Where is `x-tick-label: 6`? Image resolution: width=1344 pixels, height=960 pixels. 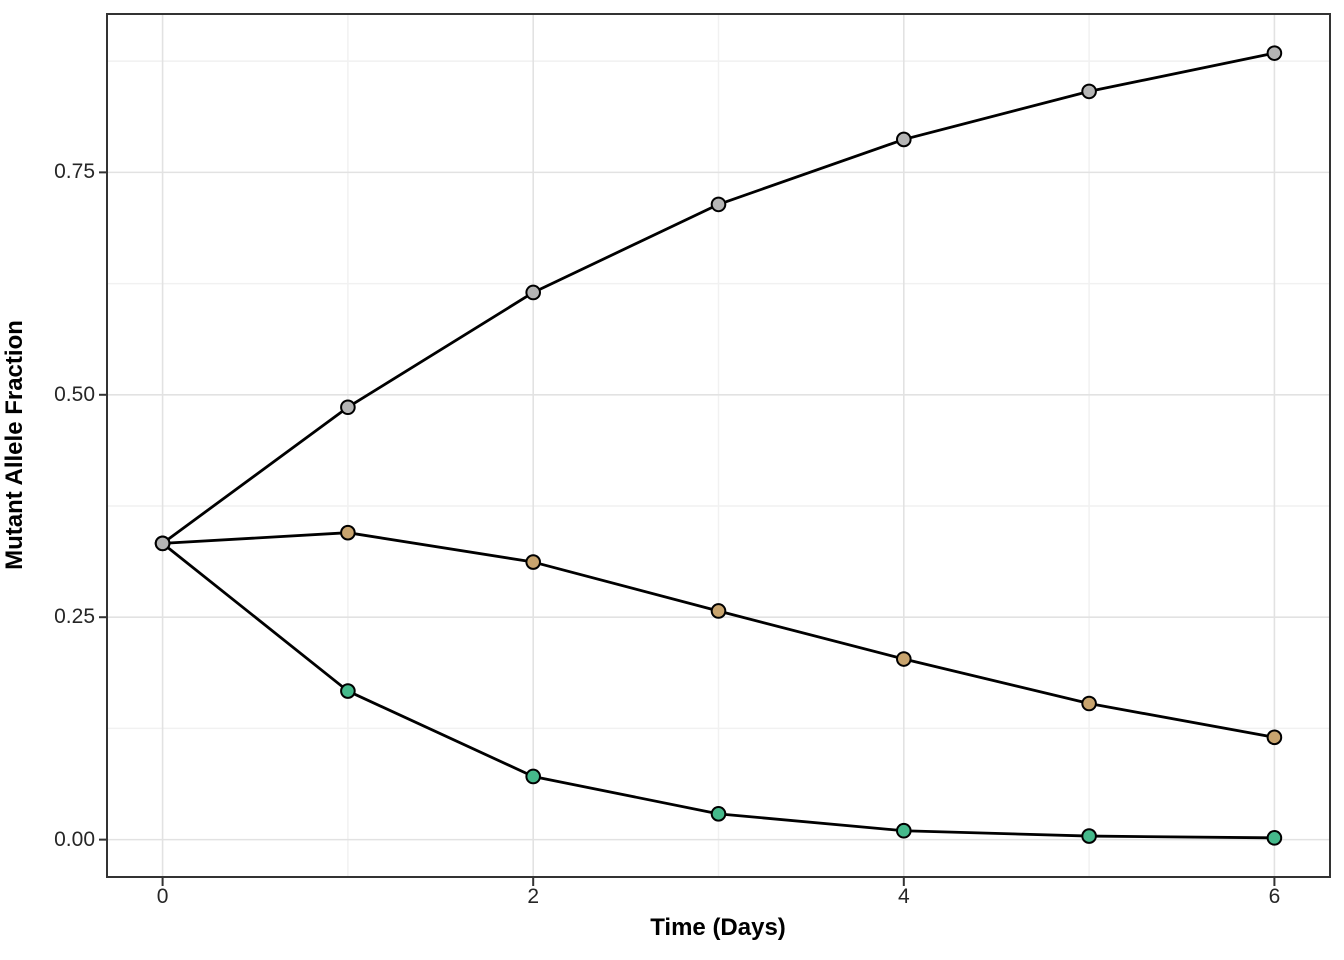
x-tick-label: 6 is located at coordinates (1274, 896).